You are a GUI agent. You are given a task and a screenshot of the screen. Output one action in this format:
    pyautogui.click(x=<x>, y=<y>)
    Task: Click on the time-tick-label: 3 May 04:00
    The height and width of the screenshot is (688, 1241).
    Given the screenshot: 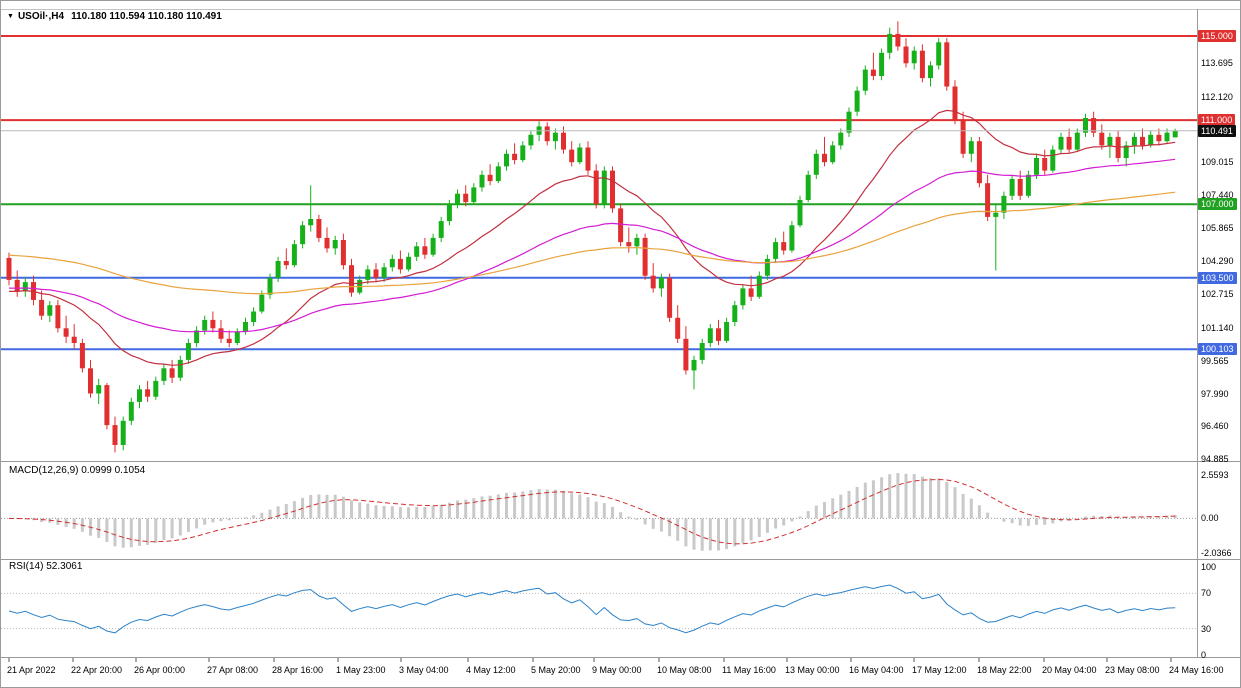 What is the action you would take?
    pyautogui.click(x=424, y=670)
    